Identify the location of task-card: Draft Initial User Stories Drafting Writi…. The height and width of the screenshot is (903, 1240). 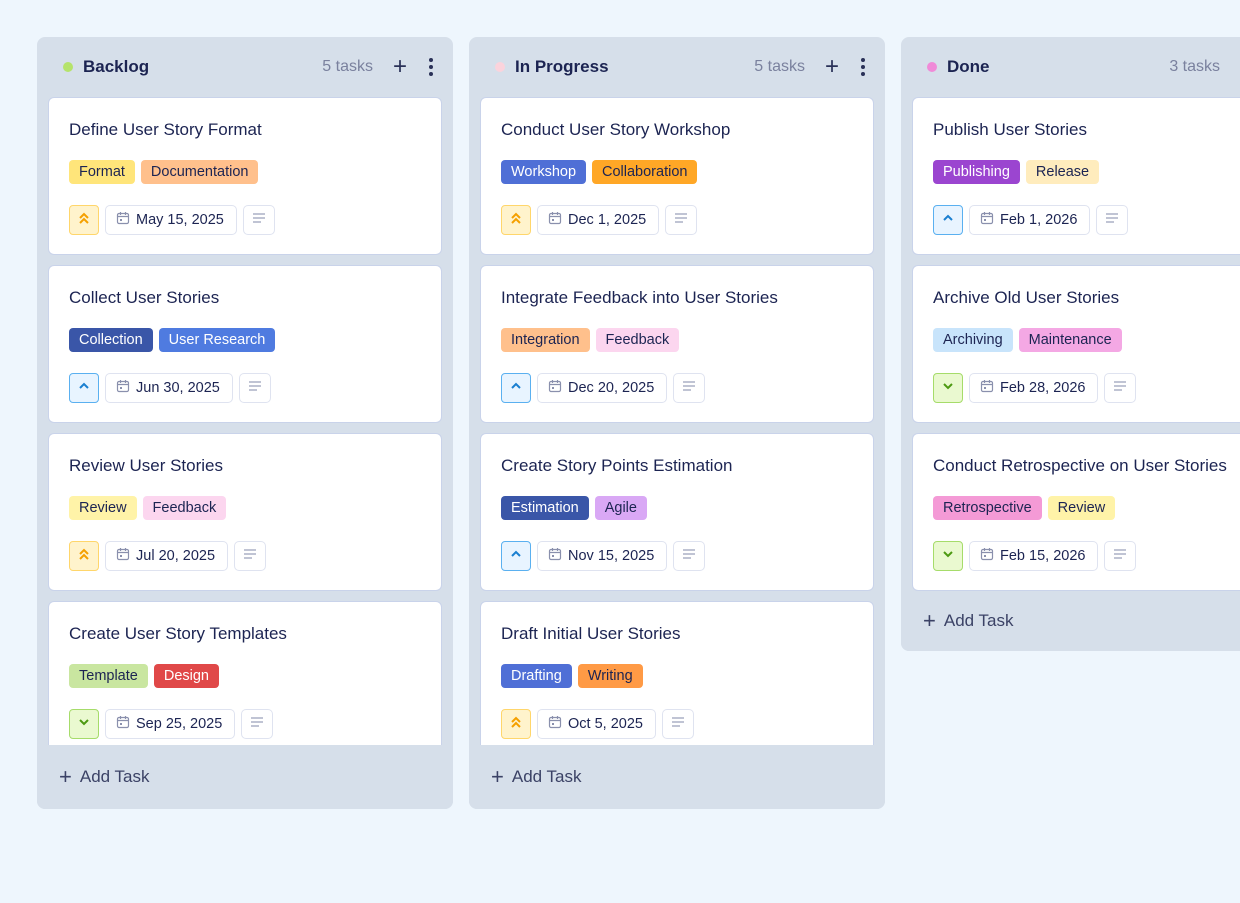
(677, 680).